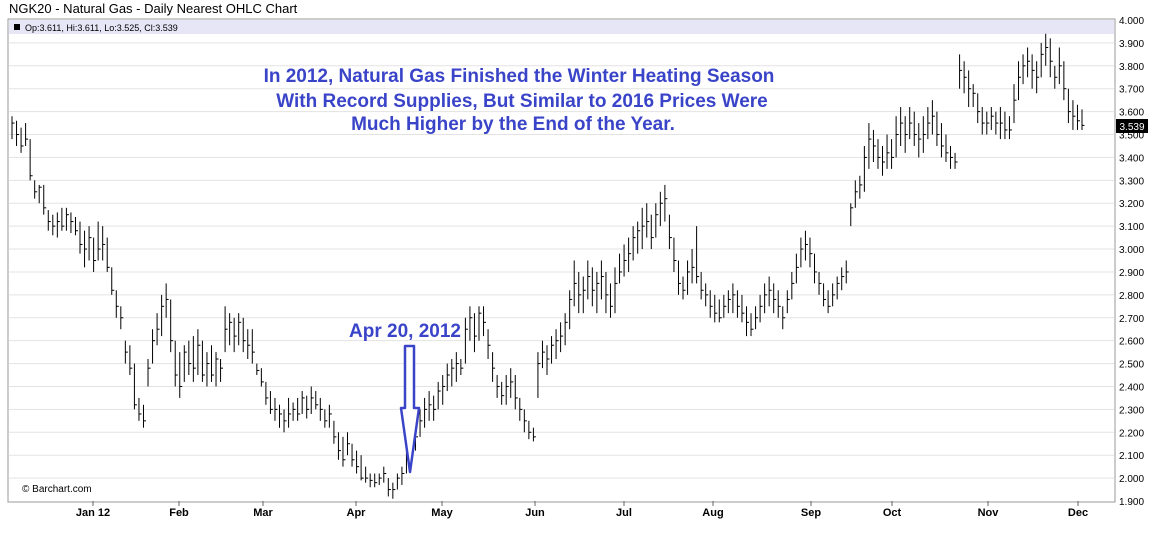 The width and height of the screenshot is (1156, 542). Describe the element at coordinates (1131, 204) in the screenshot. I see `y-tick-label: 3.200` at that location.